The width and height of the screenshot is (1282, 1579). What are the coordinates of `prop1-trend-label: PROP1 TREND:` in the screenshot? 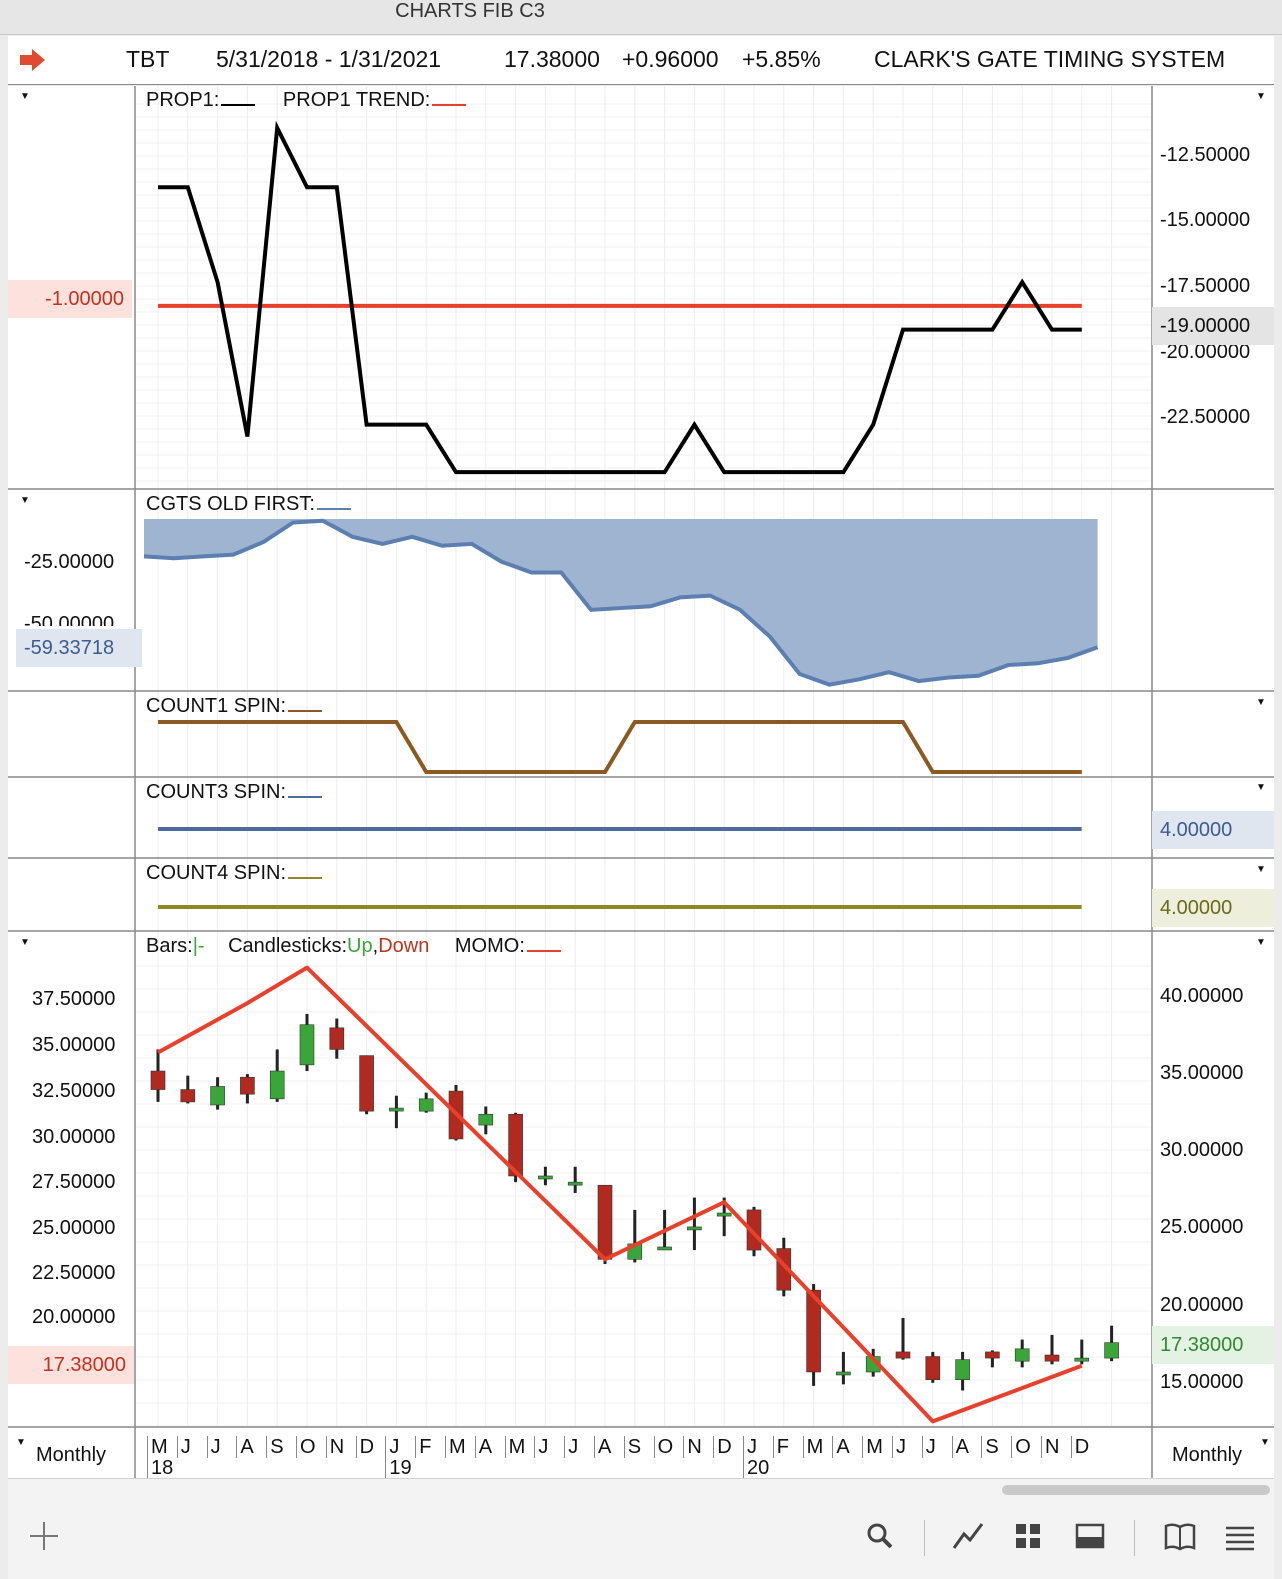 It's located at (356, 100).